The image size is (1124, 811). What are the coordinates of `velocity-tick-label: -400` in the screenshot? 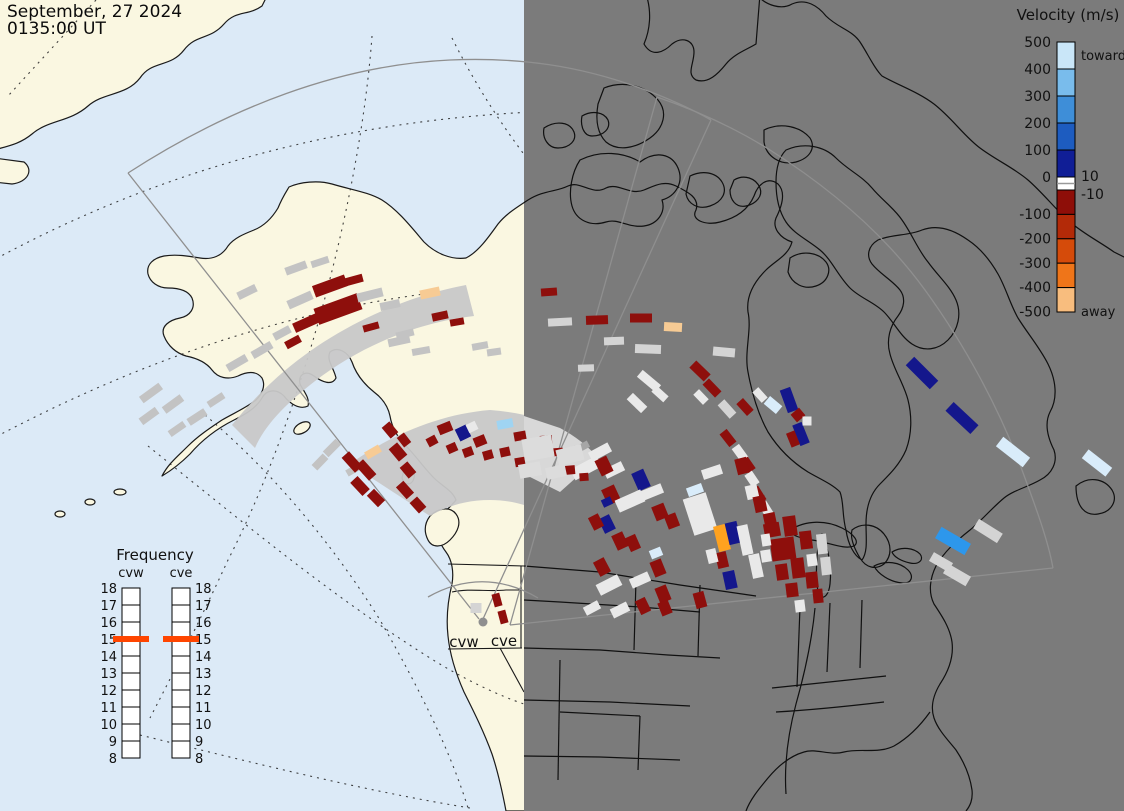 It's located at (1035, 288).